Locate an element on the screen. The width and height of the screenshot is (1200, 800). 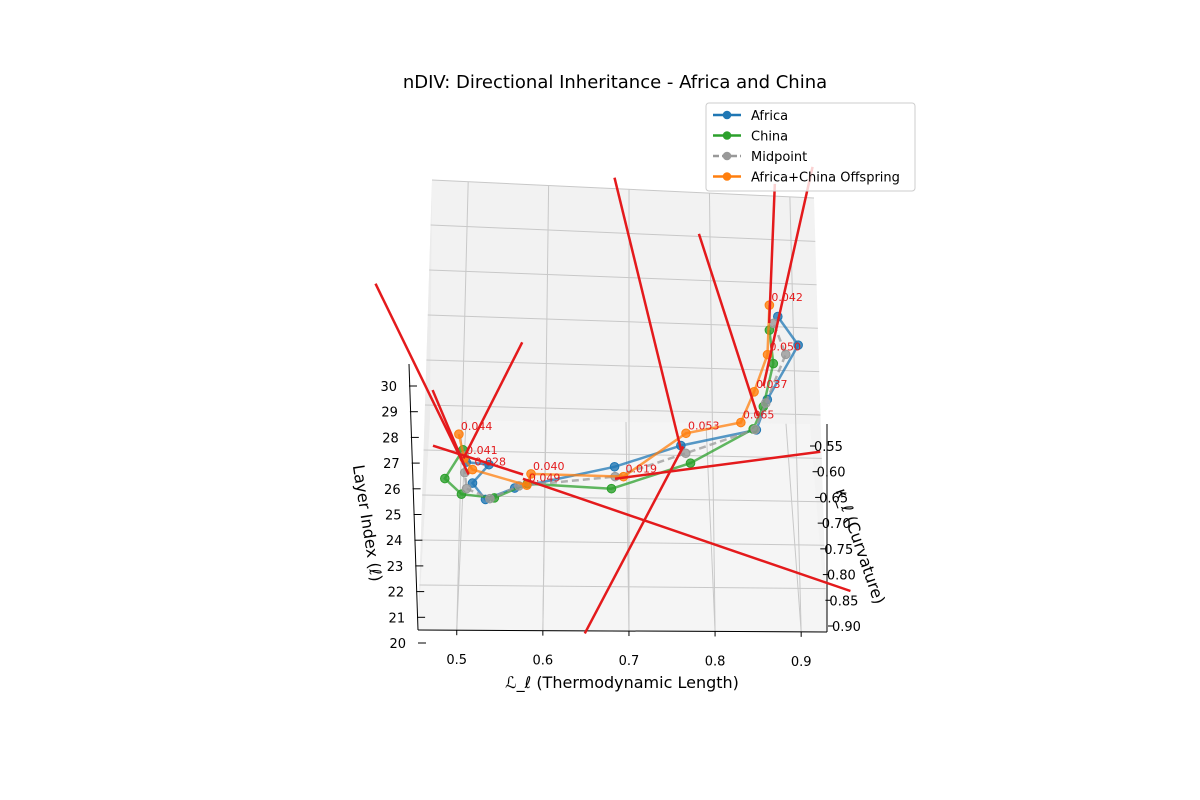
y-tick-label: 0.90 is located at coordinates (846, 627).